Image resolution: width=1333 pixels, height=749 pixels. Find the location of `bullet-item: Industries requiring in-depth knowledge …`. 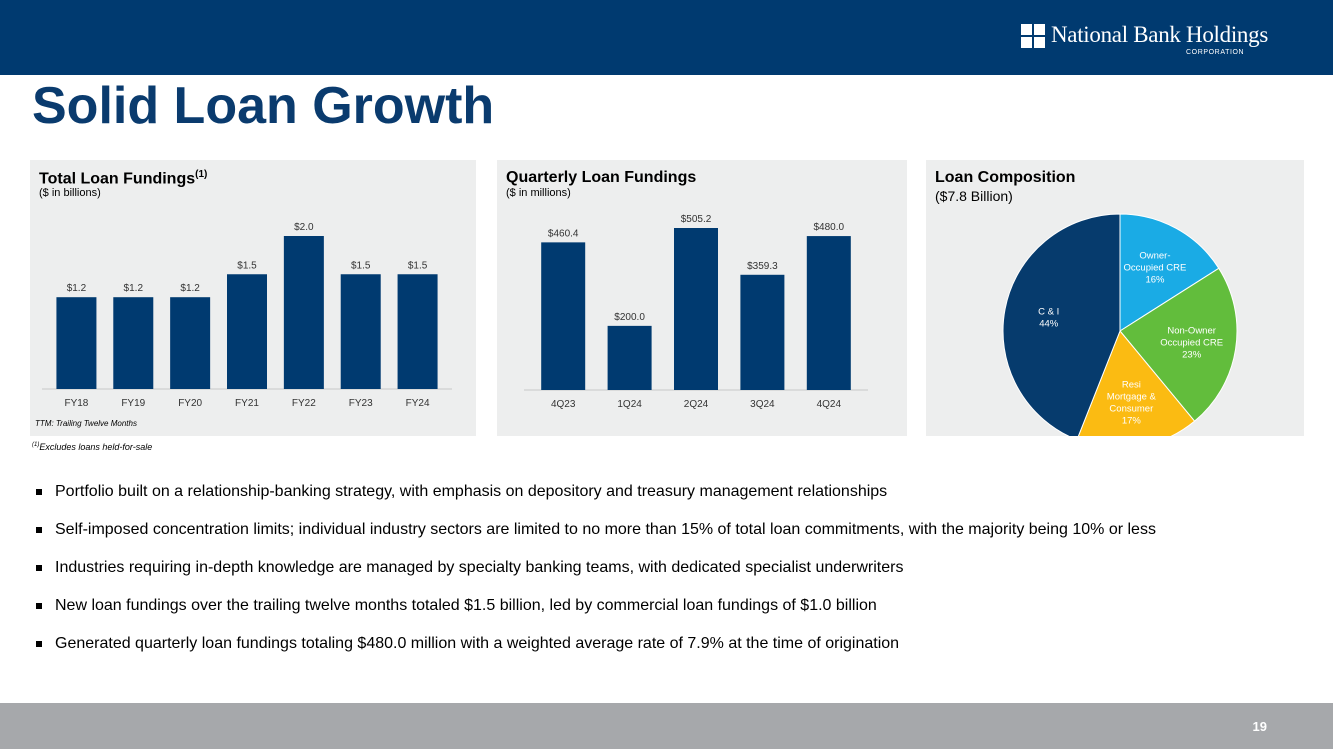

bullet-item: Industries requiring in-depth knowledge … is located at coordinates (656, 568).